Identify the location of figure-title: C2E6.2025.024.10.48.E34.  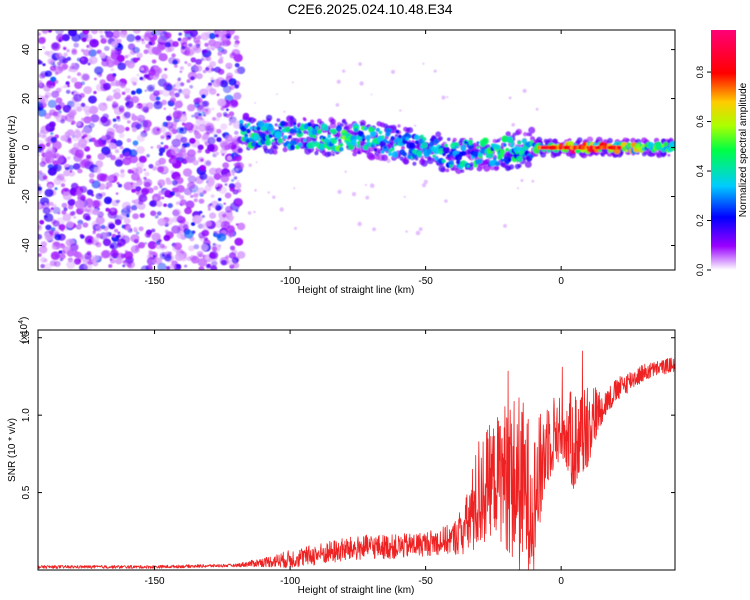
(369, 9).